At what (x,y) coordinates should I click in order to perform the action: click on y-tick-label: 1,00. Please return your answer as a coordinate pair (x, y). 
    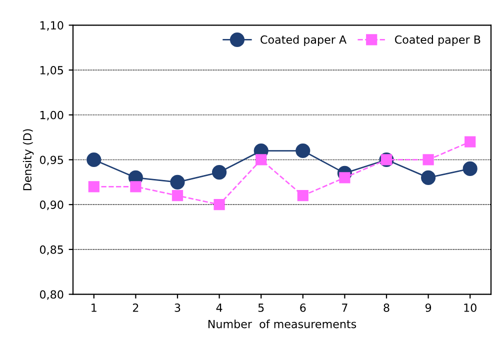
    Looking at the image, I should click on (52, 115).